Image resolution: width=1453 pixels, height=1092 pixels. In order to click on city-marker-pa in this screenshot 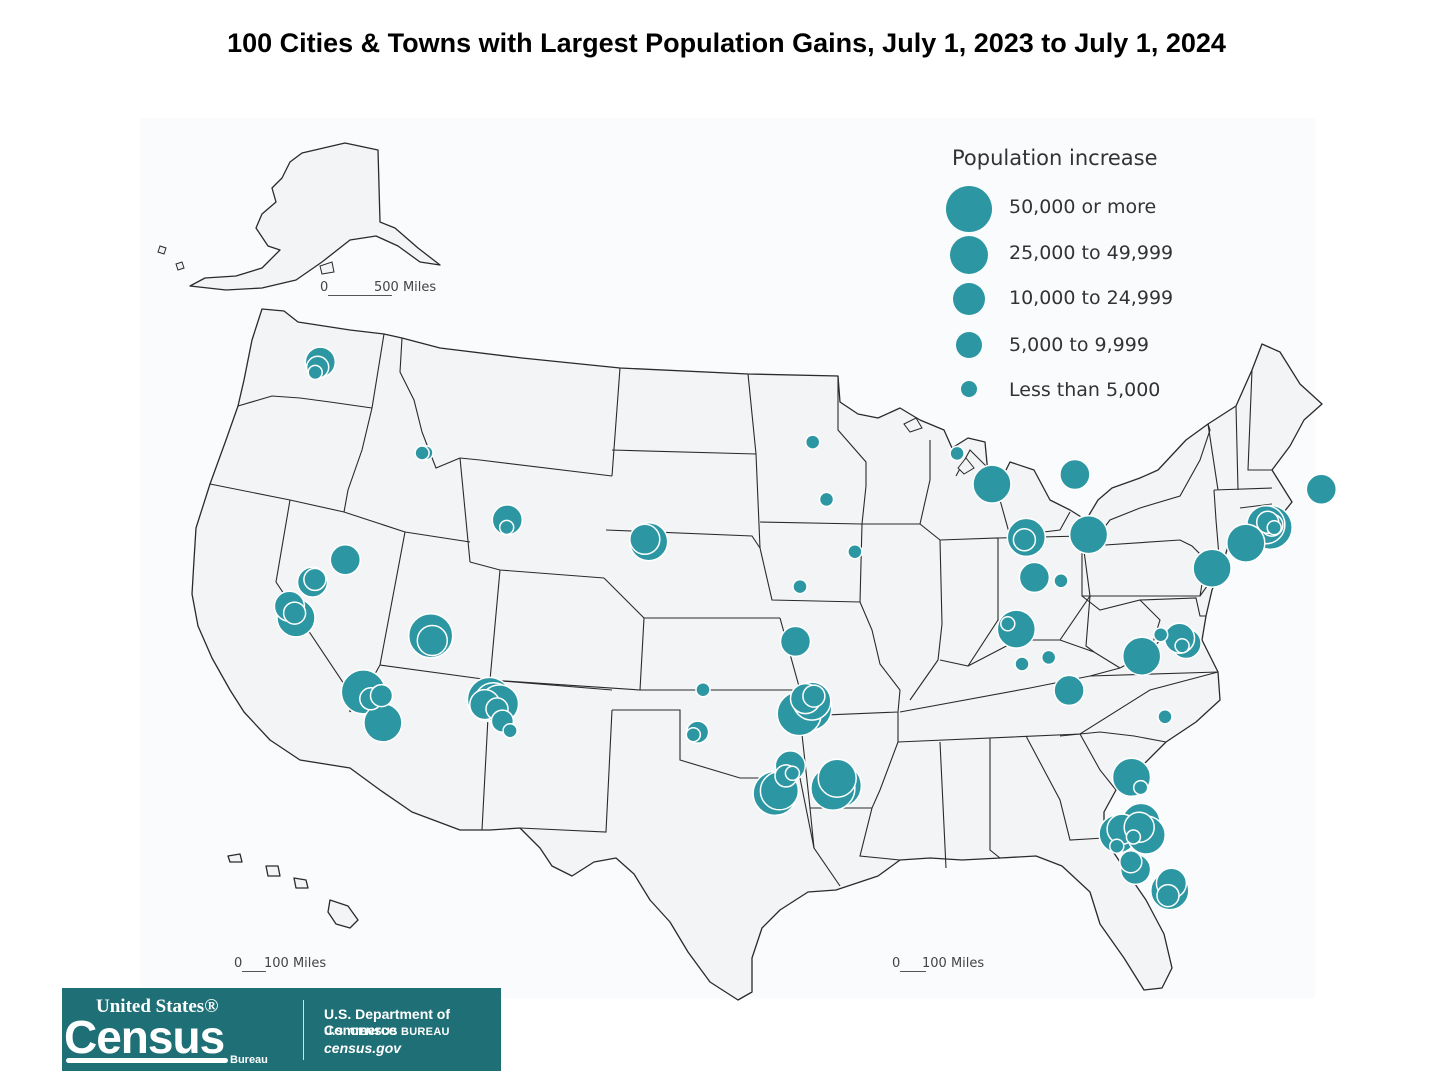, I will do `click(1246, 543)`.